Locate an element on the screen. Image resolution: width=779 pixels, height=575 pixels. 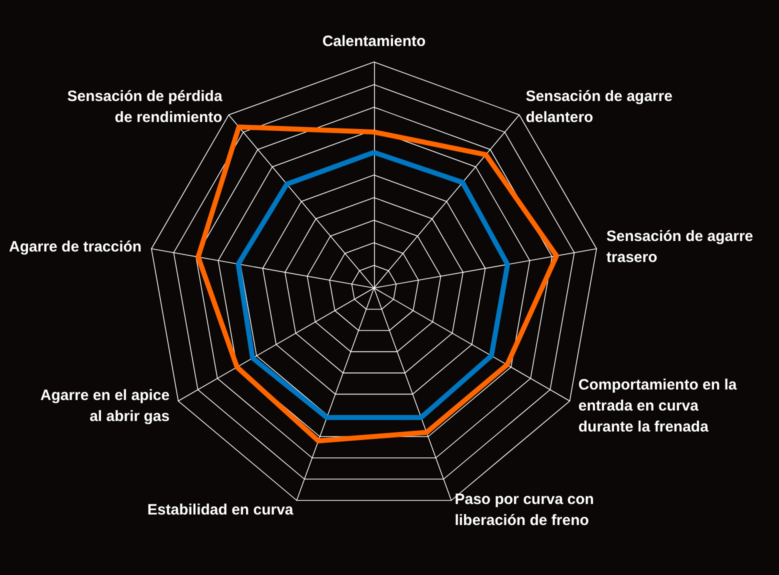
spoke-label: Sensación de pérdida de rendimiento is located at coordinates (145, 107).